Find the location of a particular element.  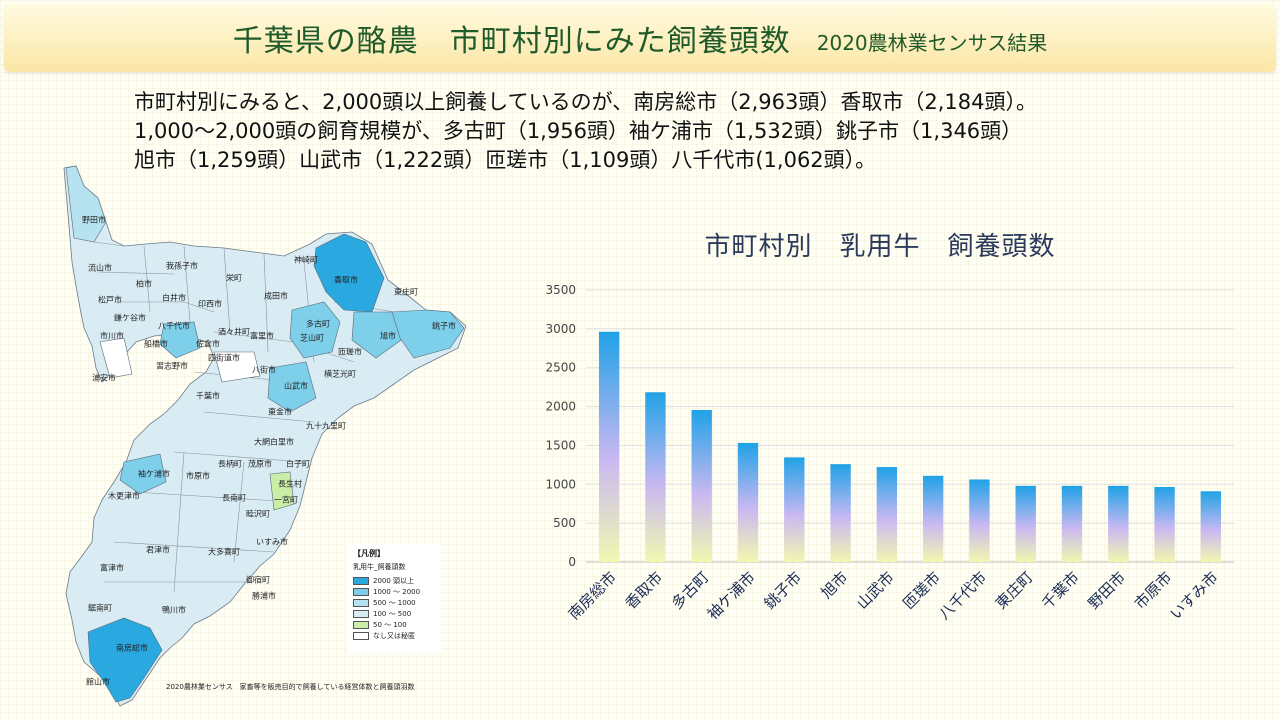

map-label: 長柄町 is located at coordinates (230, 464).